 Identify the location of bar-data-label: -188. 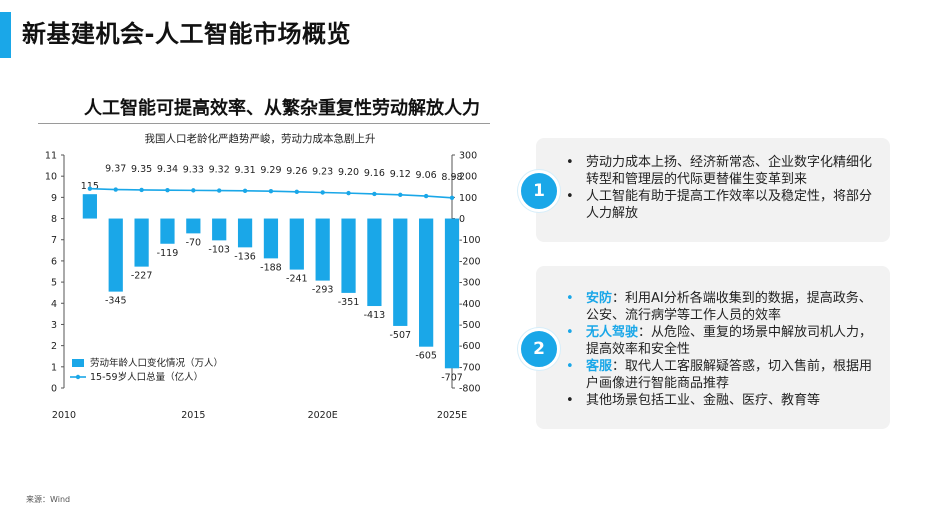
(271, 267).